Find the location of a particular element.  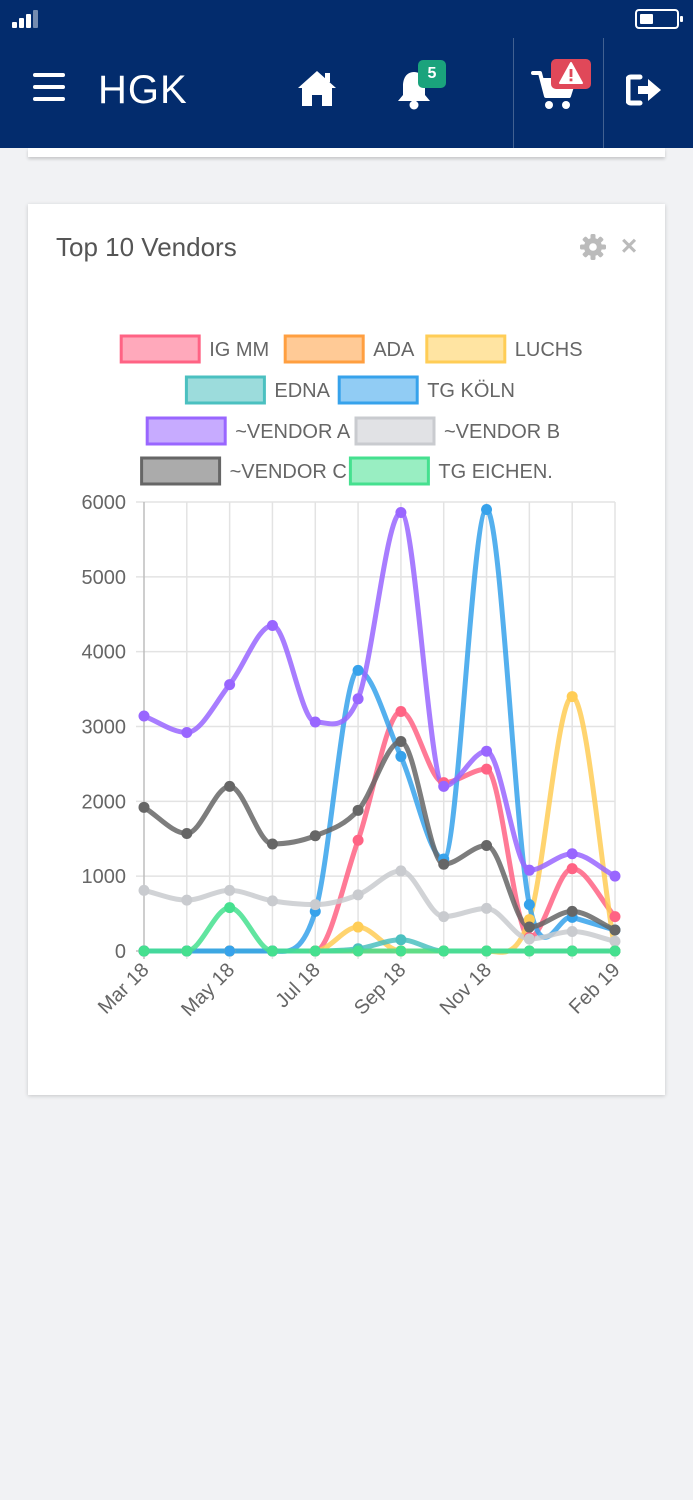

status-bar is located at coordinates (346, 19).